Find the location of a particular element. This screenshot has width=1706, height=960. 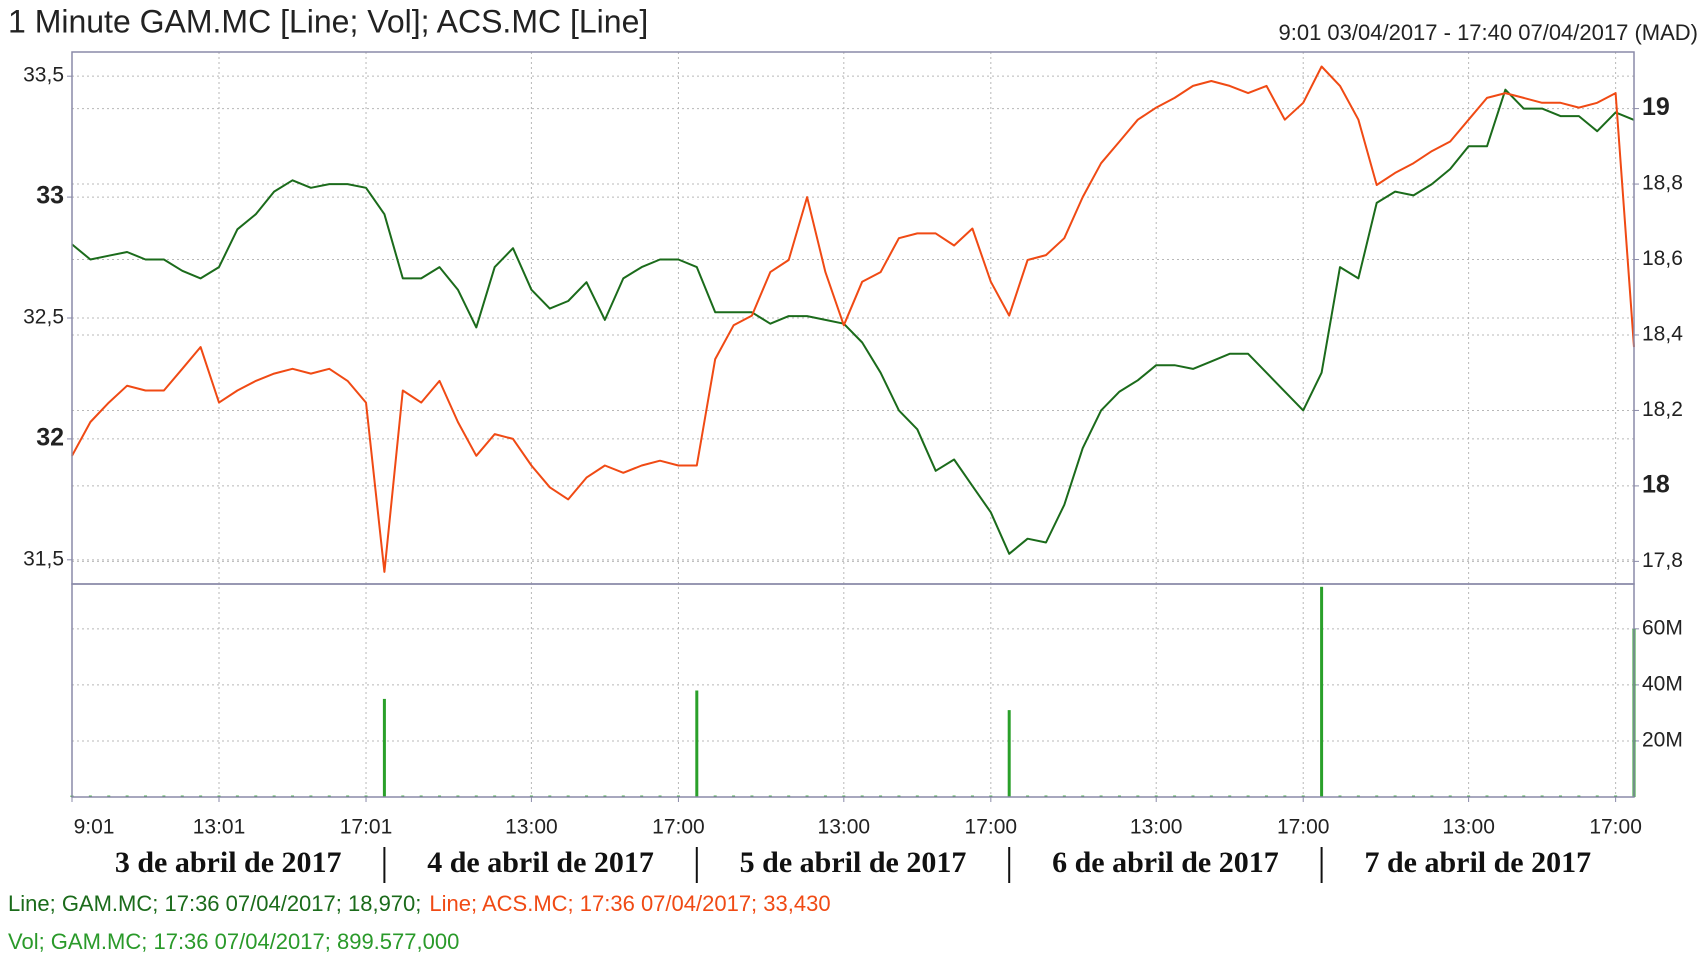

y2-tick-label: 18,8 is located at coordinates (1662, 183).